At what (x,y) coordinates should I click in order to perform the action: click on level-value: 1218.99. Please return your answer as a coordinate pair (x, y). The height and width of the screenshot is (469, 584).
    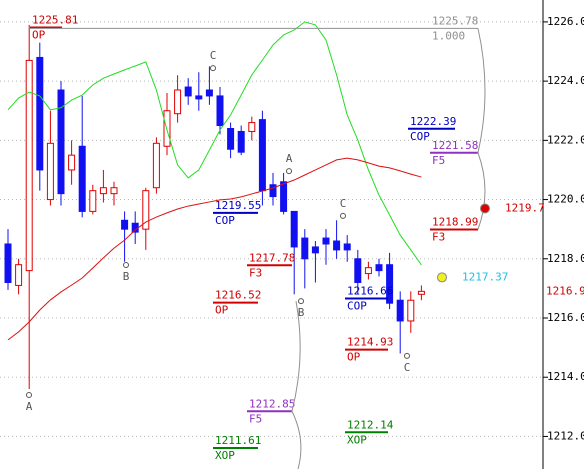
    Looking at the image, I should click on (455, 221).